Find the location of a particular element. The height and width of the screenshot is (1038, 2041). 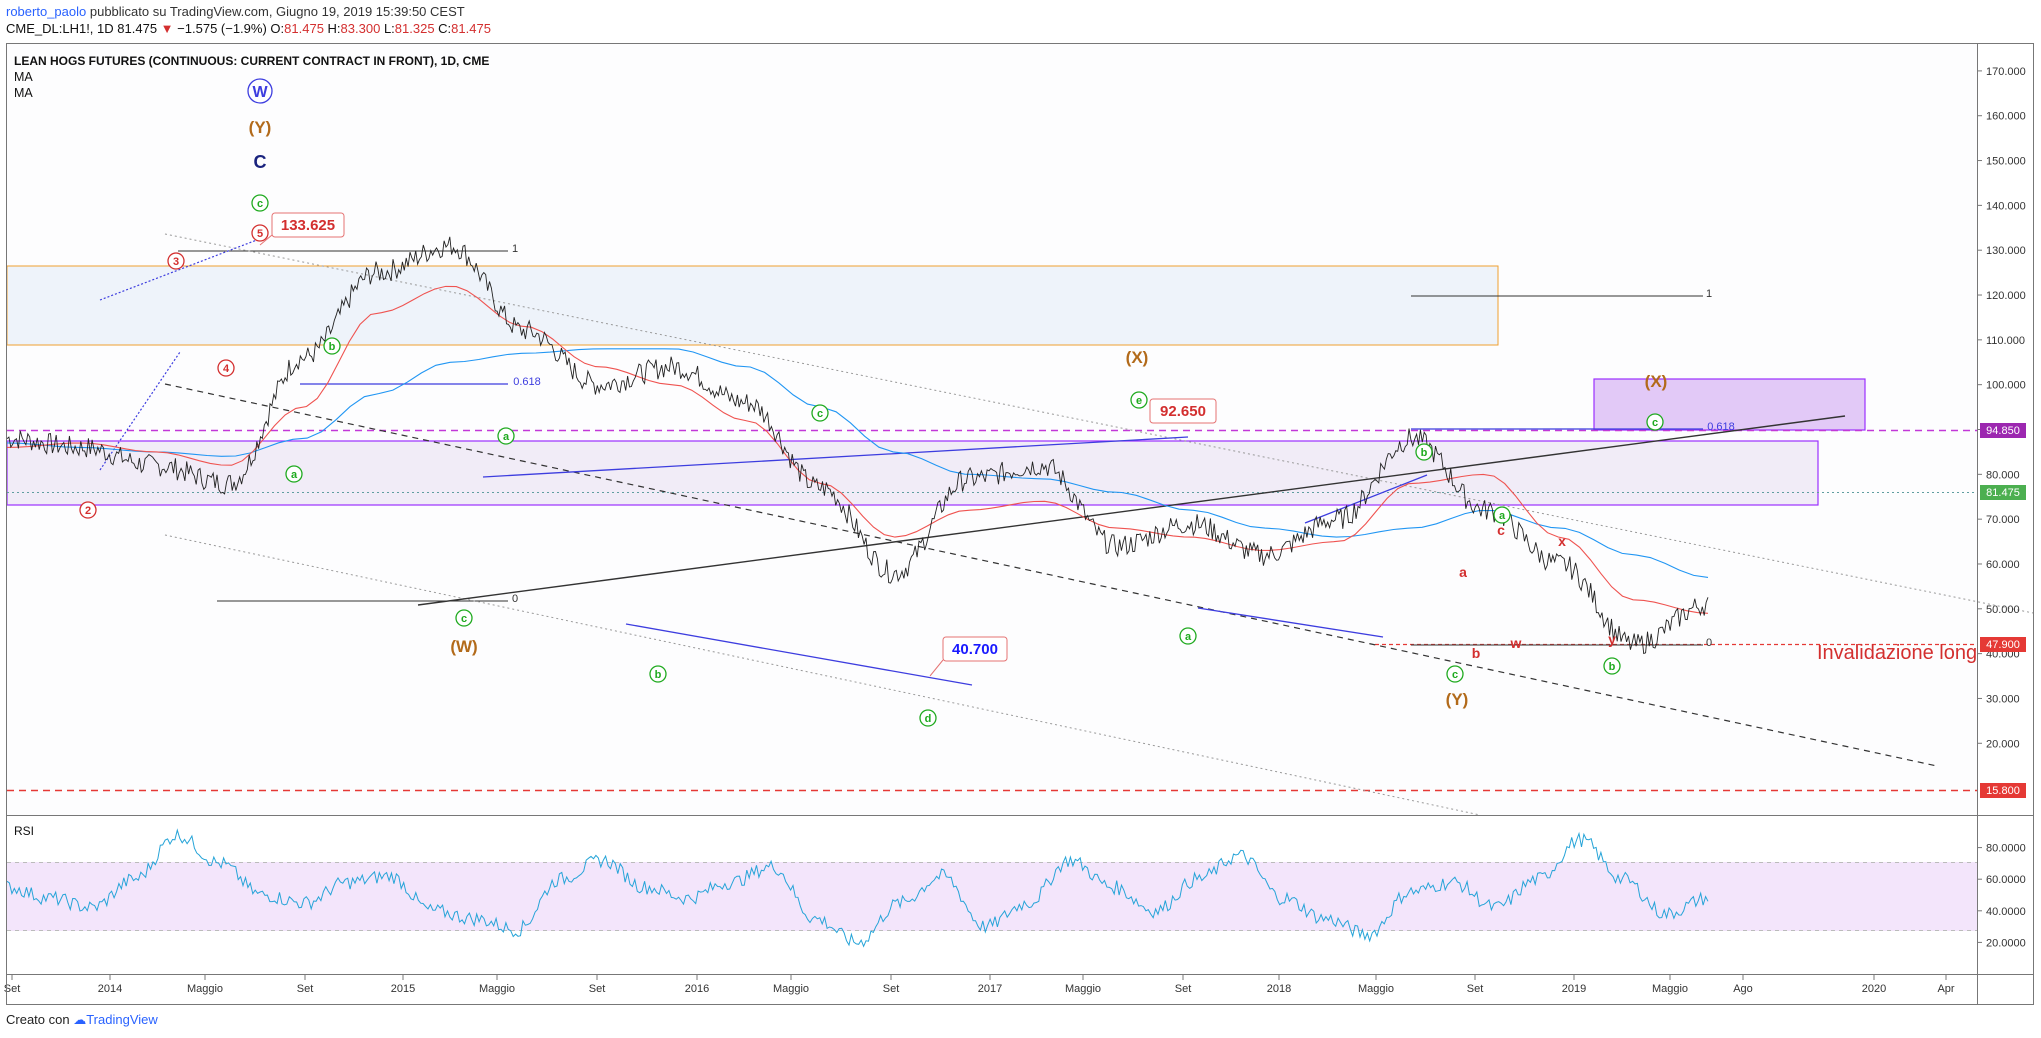

author-link: roberto_paolo is located at coordinates (46, 11).